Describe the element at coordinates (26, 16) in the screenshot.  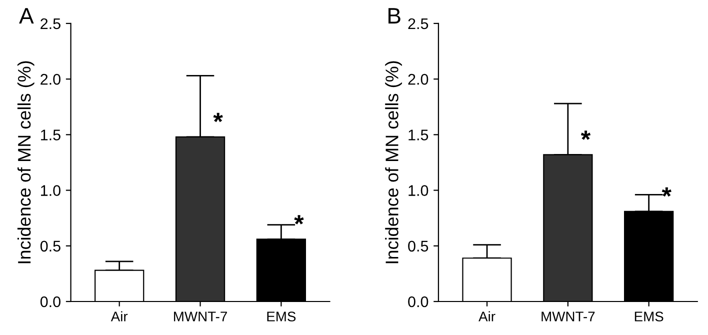
I see `chart-title: A` at that location.